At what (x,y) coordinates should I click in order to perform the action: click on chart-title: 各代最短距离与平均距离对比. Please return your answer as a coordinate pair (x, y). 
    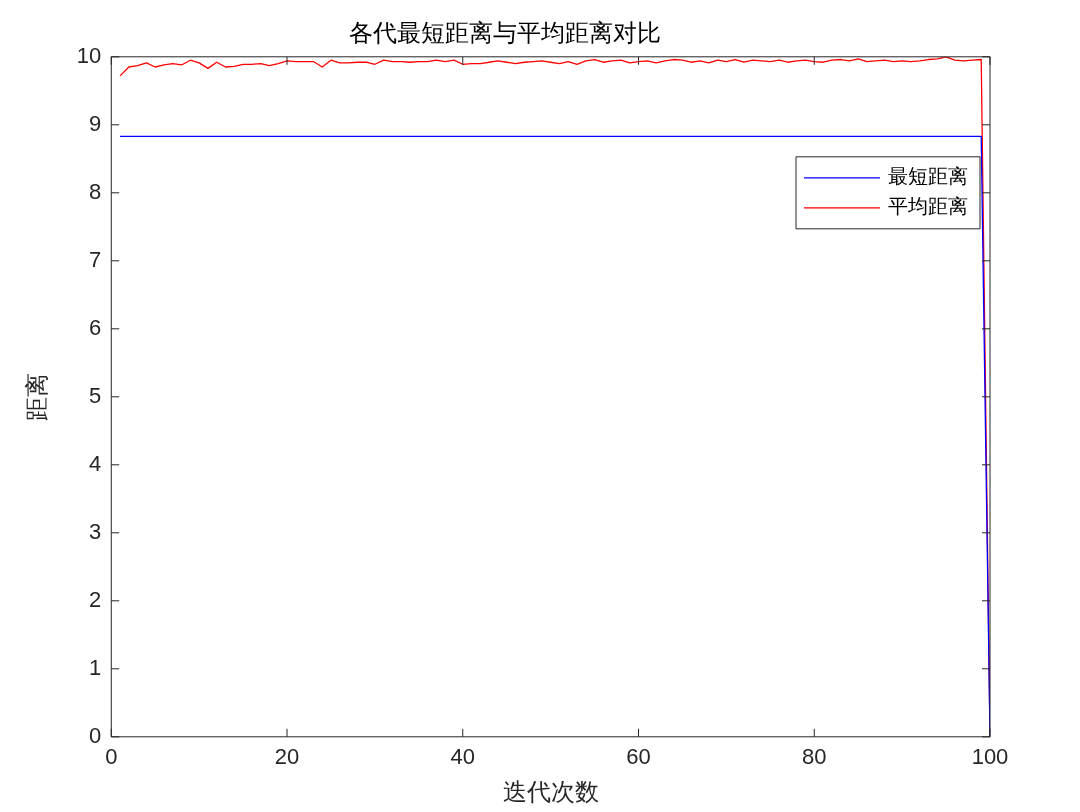
    Looking at the image, I should click on (505, 32).